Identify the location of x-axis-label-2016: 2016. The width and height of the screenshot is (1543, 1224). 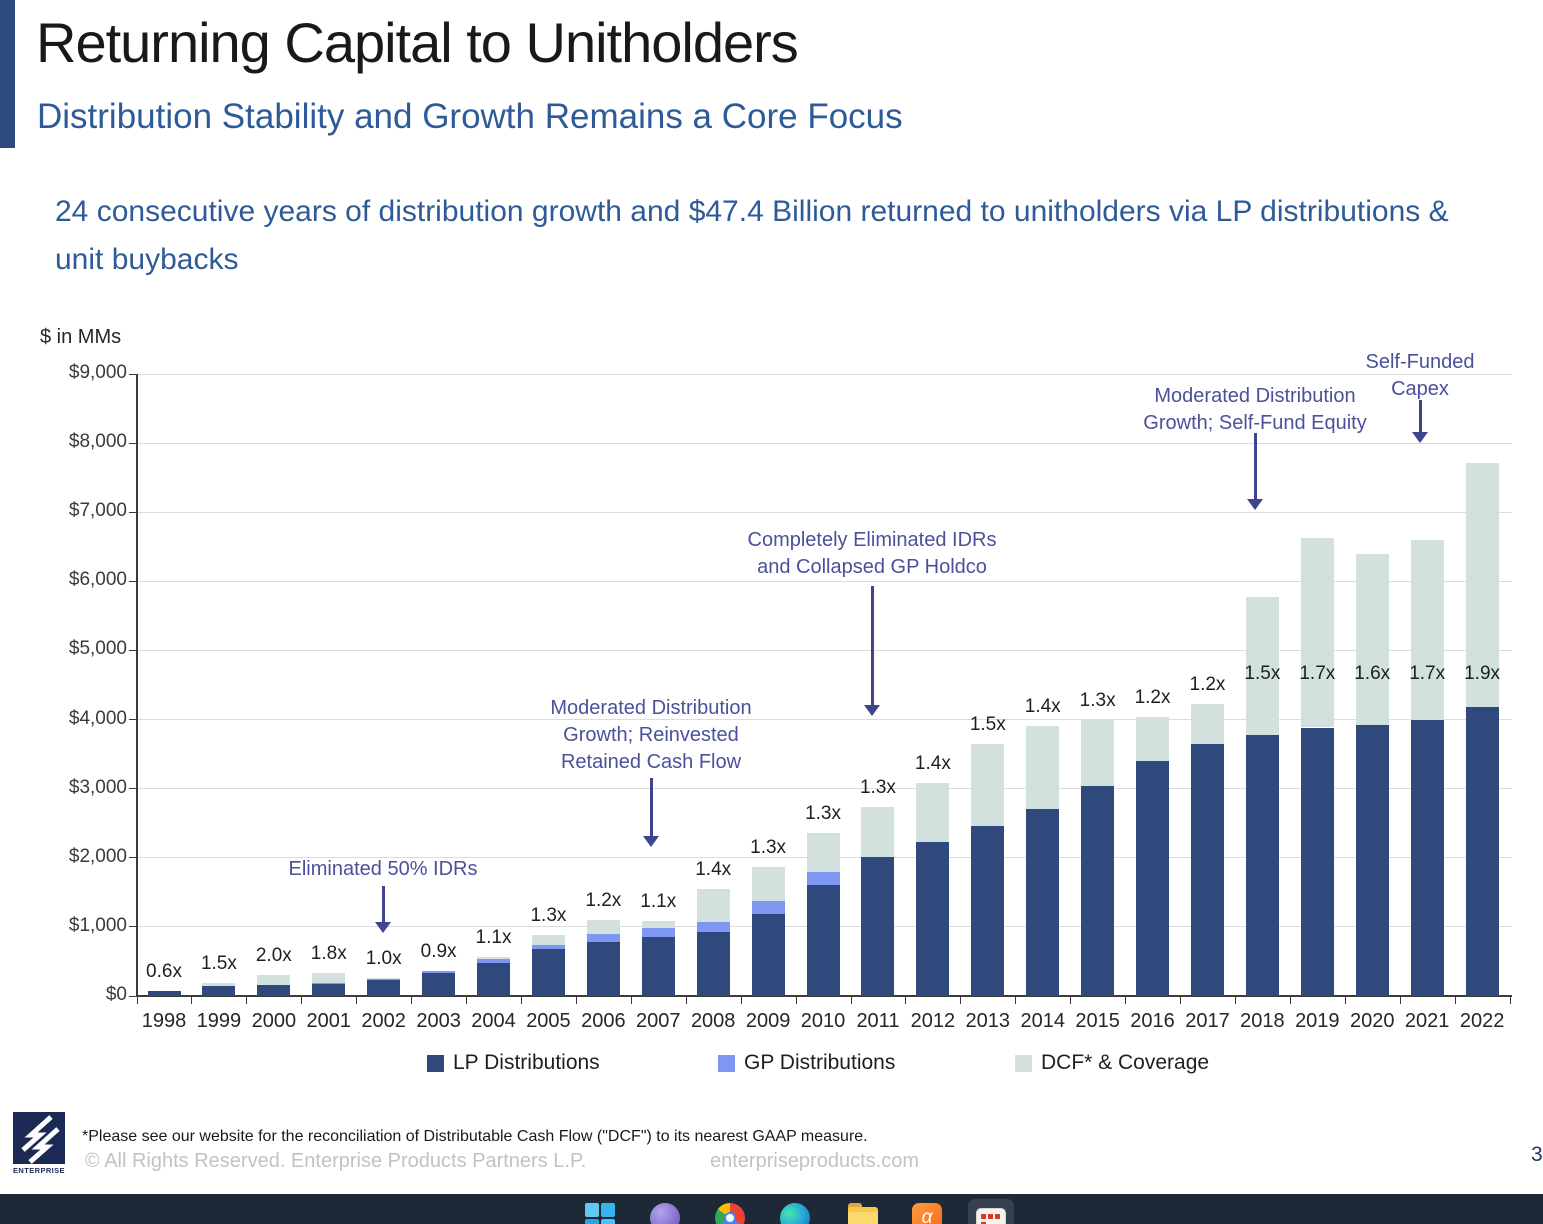
(1152, 1021).